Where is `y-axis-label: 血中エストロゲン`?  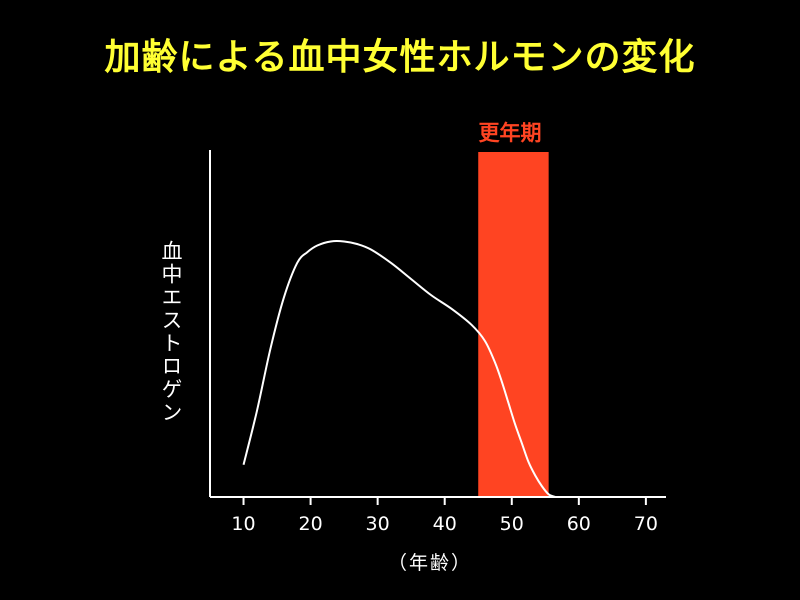 y-axis-label: 血中エストロゲン is located at coordinates (171, 332).